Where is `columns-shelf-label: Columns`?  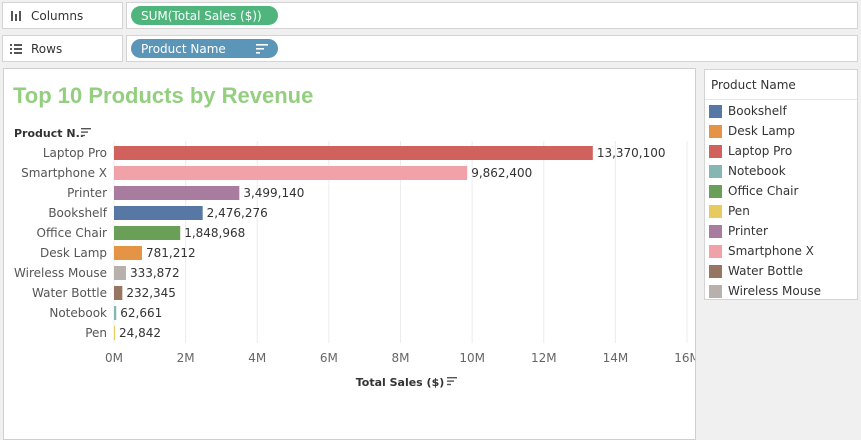 columns-shelf-label: Columns is located at coordinates (62, 15).